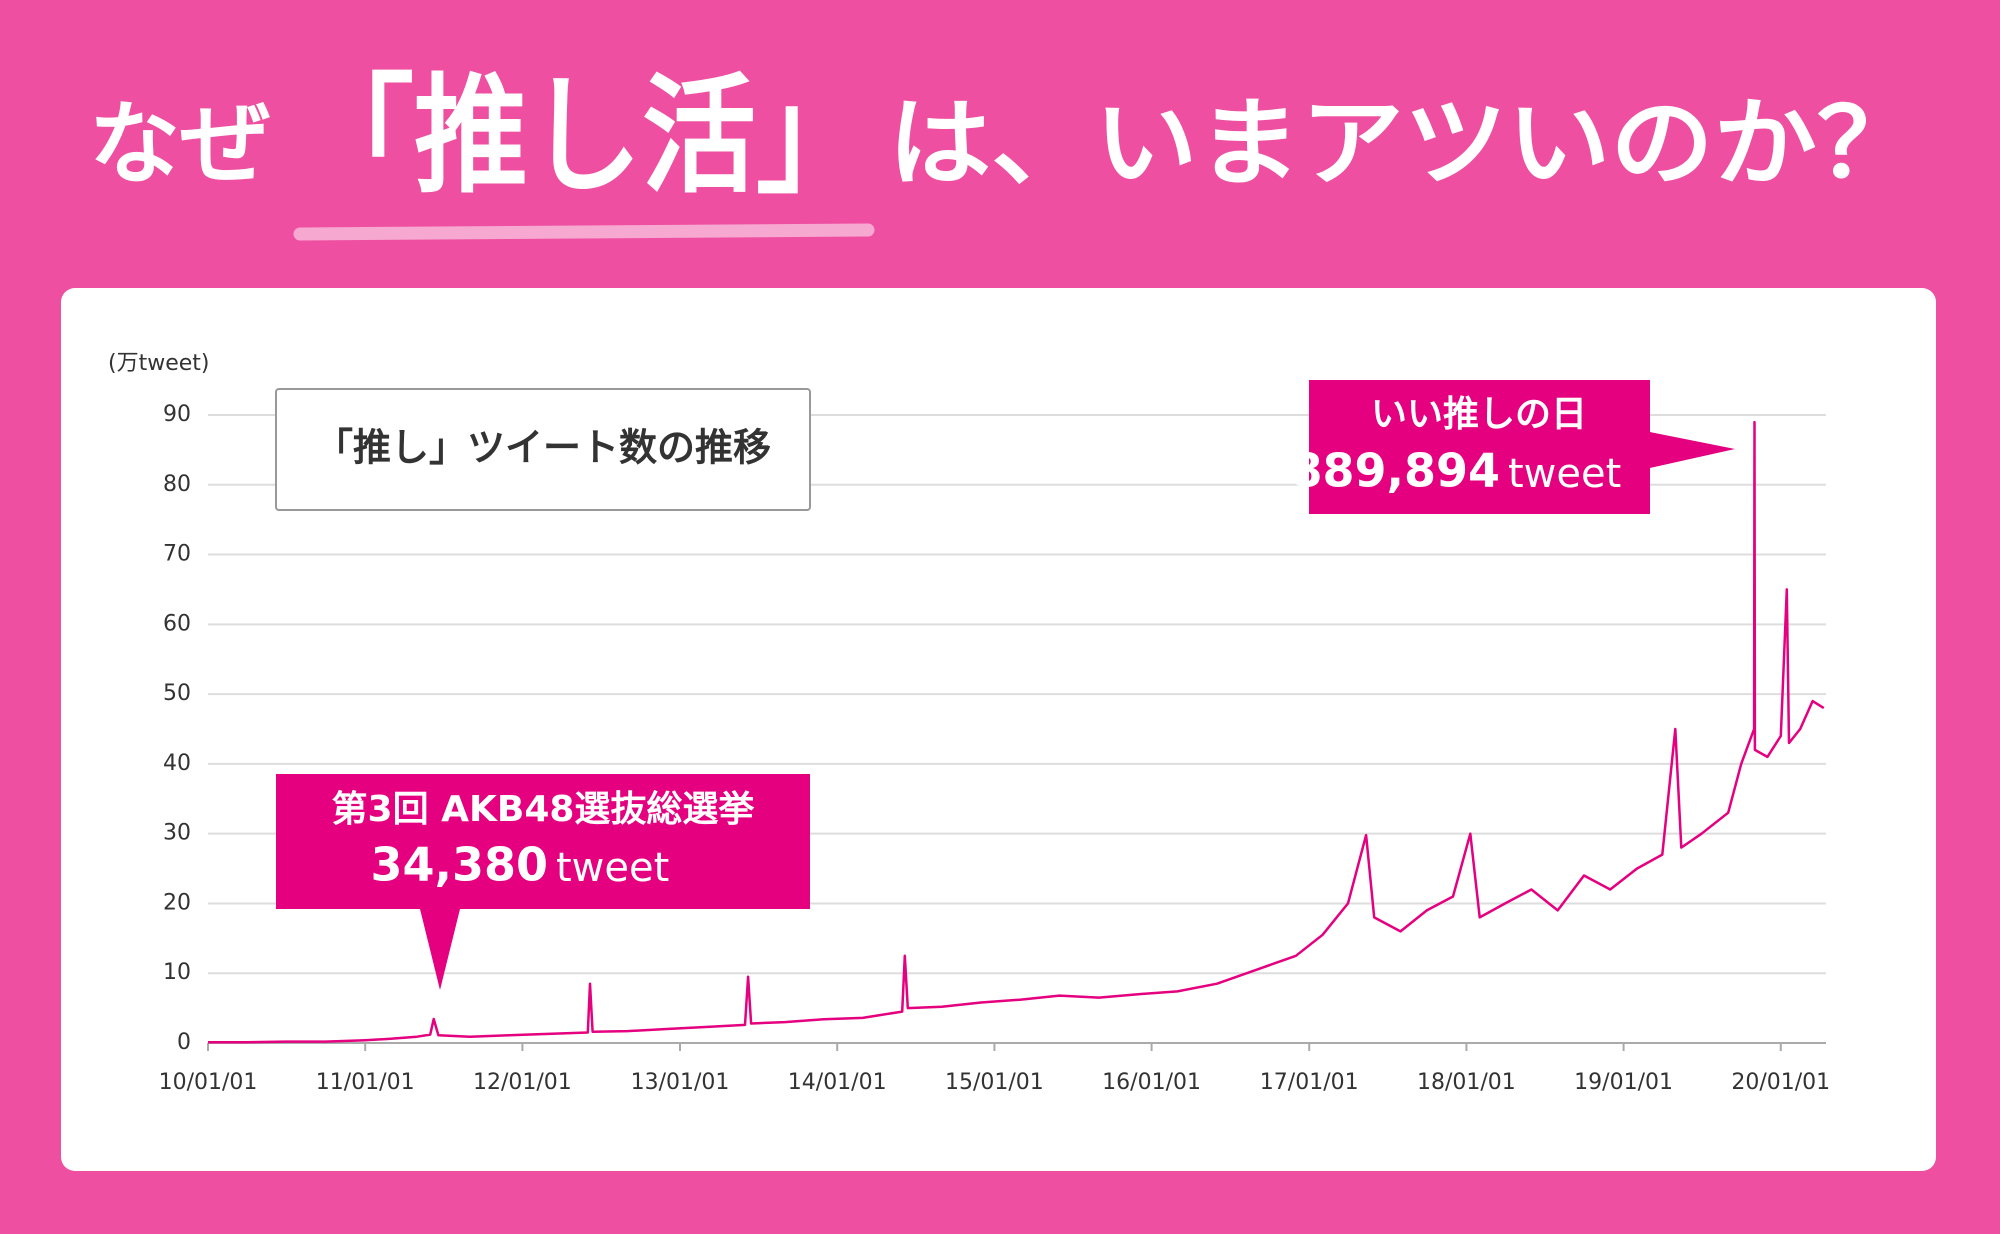 This screenshot has height=1234, width=2000. Describe the element at coordinates (1151, 1082) in the screenshot. I see `x-tick-label: 16/01/01` at that location.